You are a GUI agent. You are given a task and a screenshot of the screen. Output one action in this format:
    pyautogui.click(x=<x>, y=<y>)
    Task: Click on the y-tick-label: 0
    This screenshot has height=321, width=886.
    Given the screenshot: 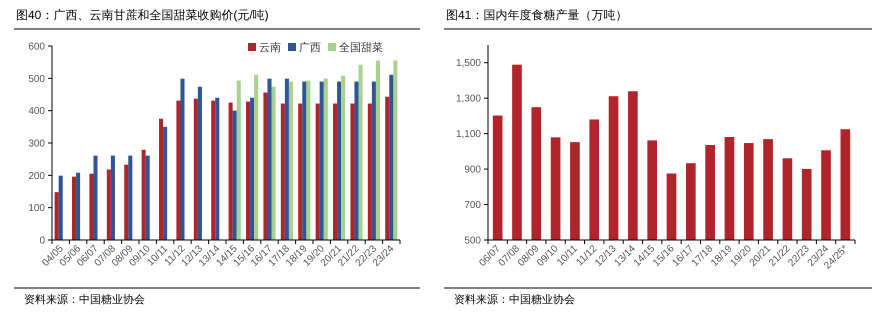 What is the action you would take?
    pyautogui.click(x=42, y=241)
    